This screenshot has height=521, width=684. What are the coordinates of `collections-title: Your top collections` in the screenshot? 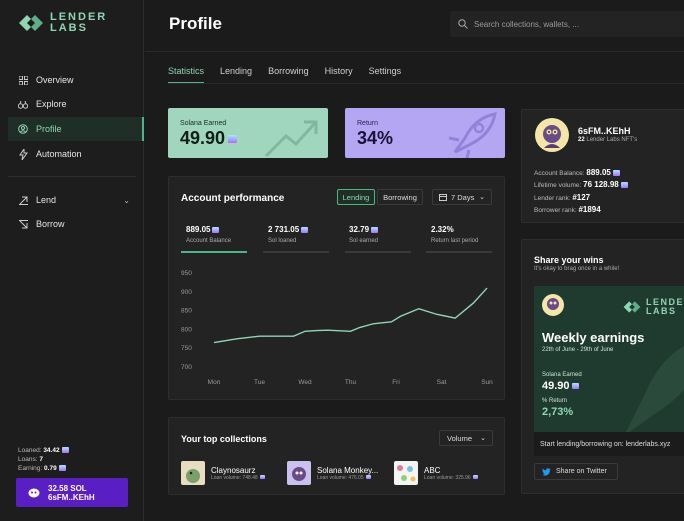 It's located at (224, 439).